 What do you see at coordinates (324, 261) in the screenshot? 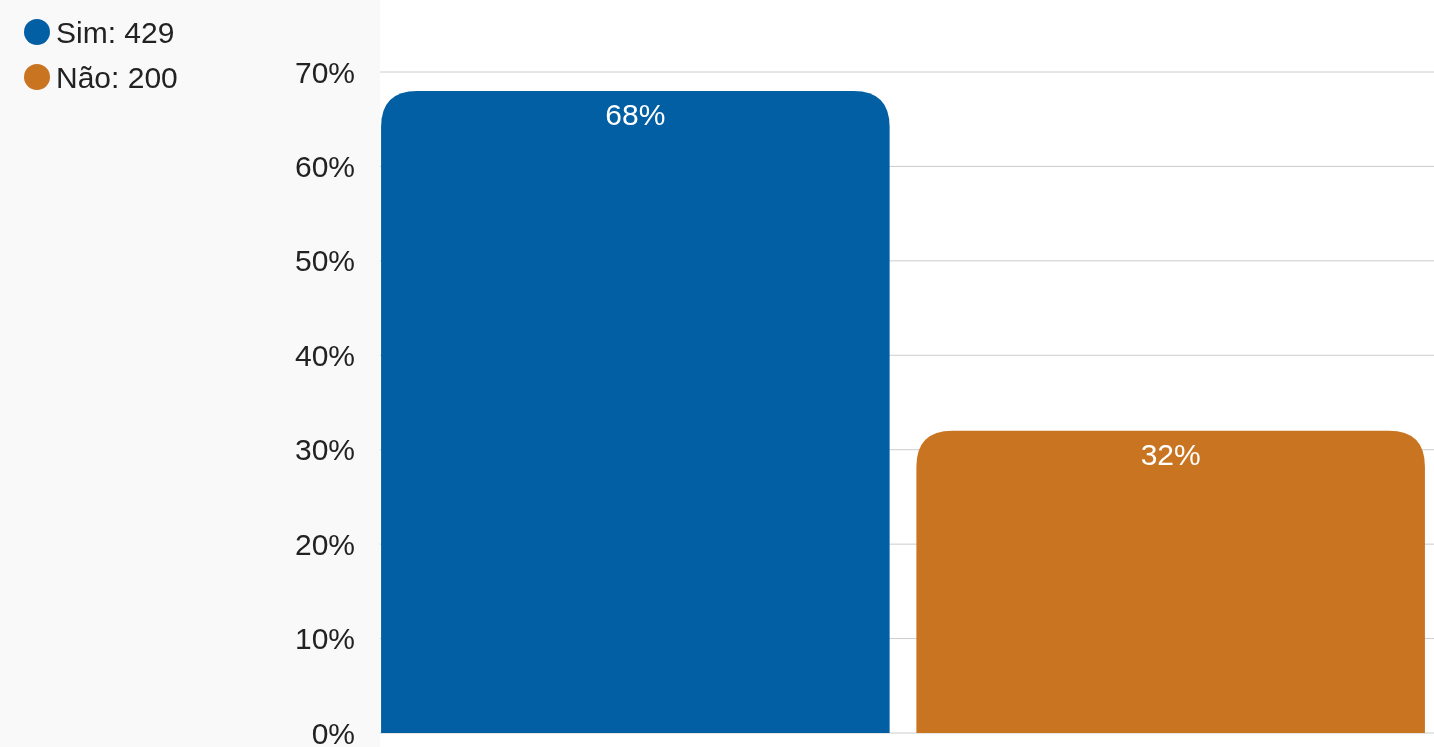
I see `y-tick-label: 50%` at bounding box center [324, 261].